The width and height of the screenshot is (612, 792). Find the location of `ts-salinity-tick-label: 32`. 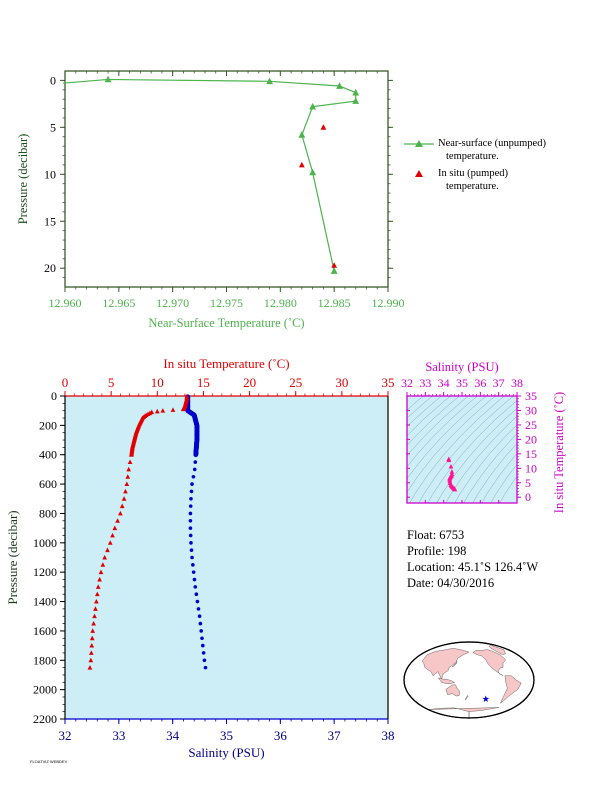

ts-salinity-tick-label: 32 is located at coordinates (407, 383).